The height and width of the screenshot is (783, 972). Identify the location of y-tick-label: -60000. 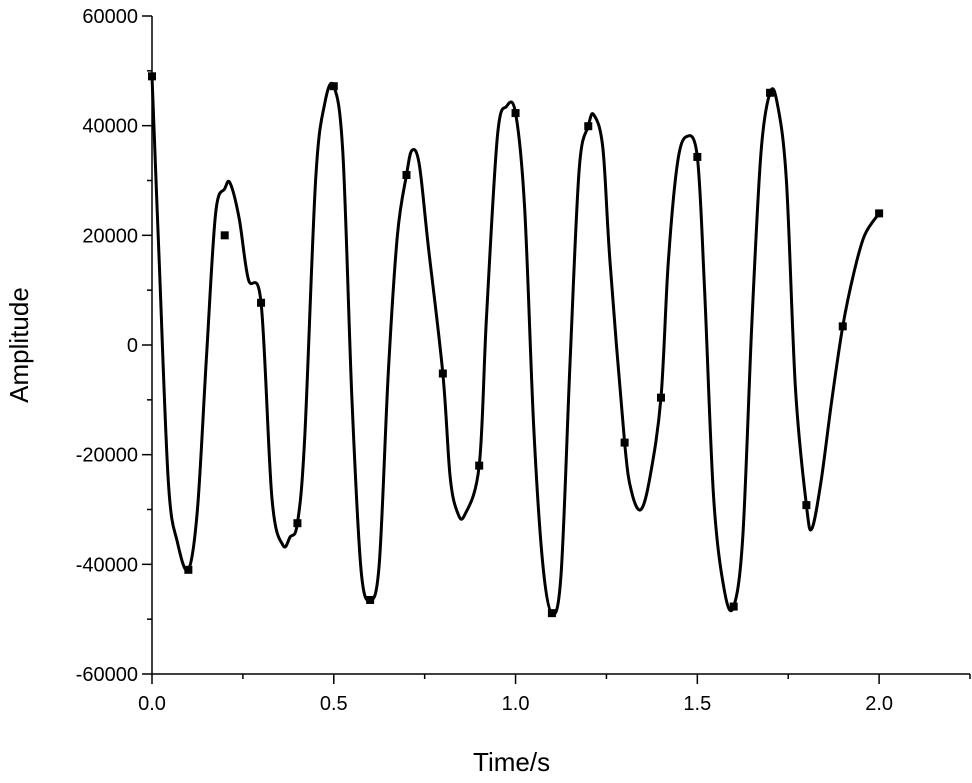
(107, 675).